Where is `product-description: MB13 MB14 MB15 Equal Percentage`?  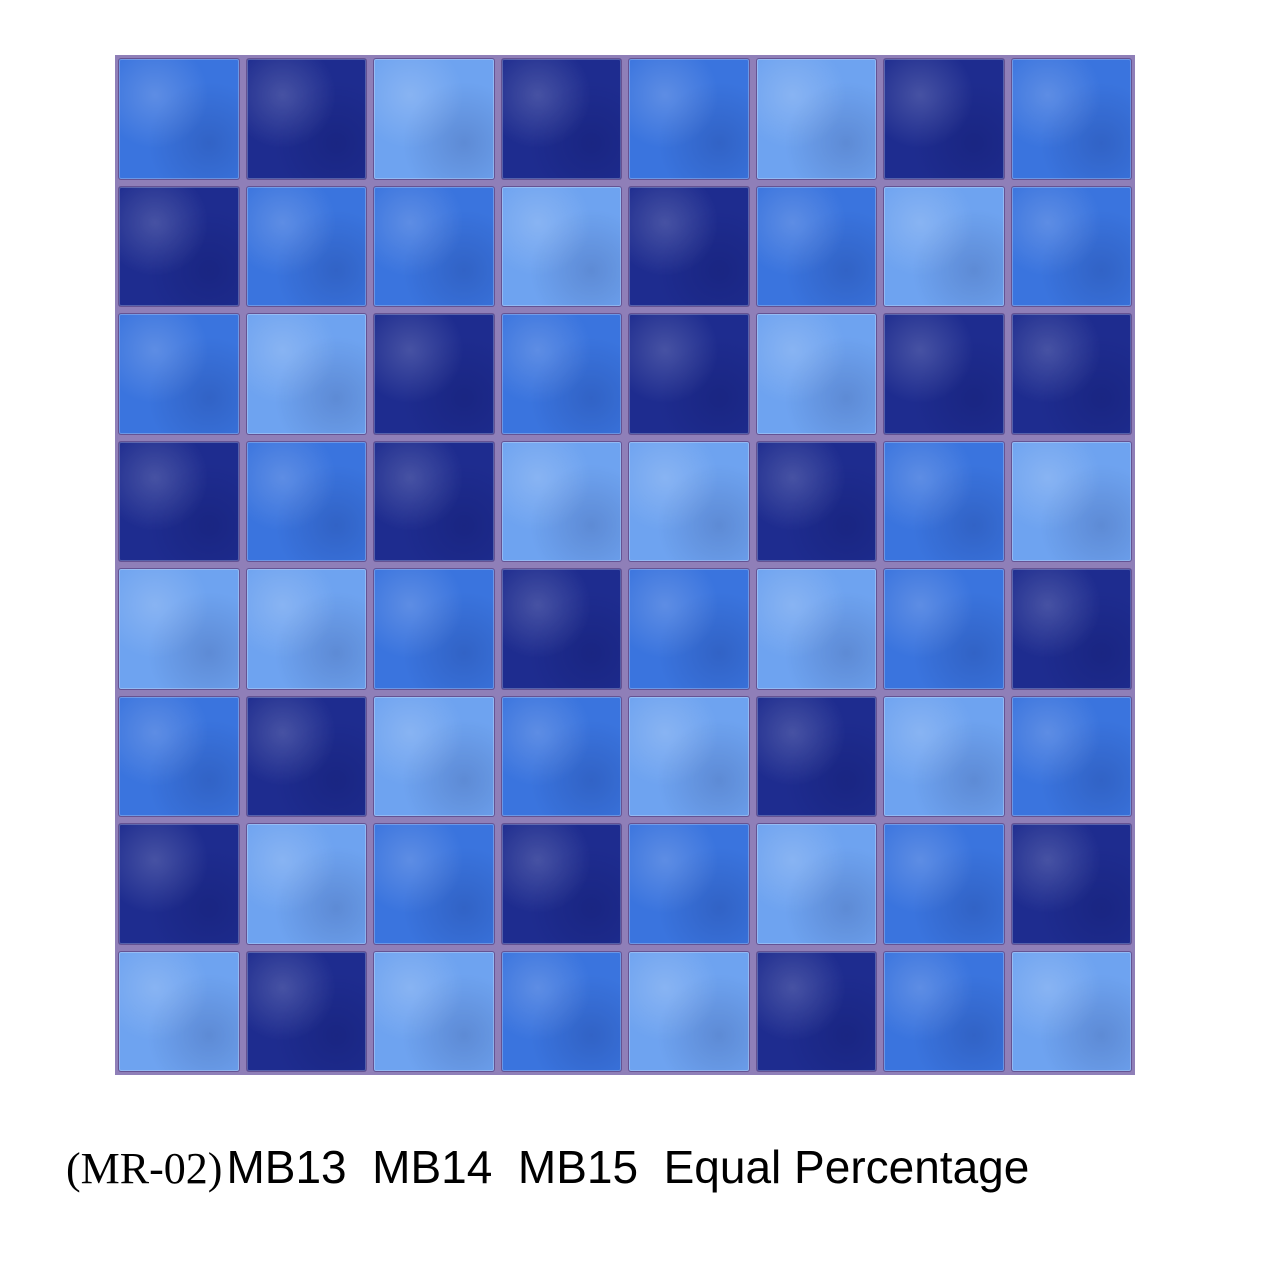
product-description: MB13 MB14 MB15 Equal Percentage is located at coordinates (628, 1167).